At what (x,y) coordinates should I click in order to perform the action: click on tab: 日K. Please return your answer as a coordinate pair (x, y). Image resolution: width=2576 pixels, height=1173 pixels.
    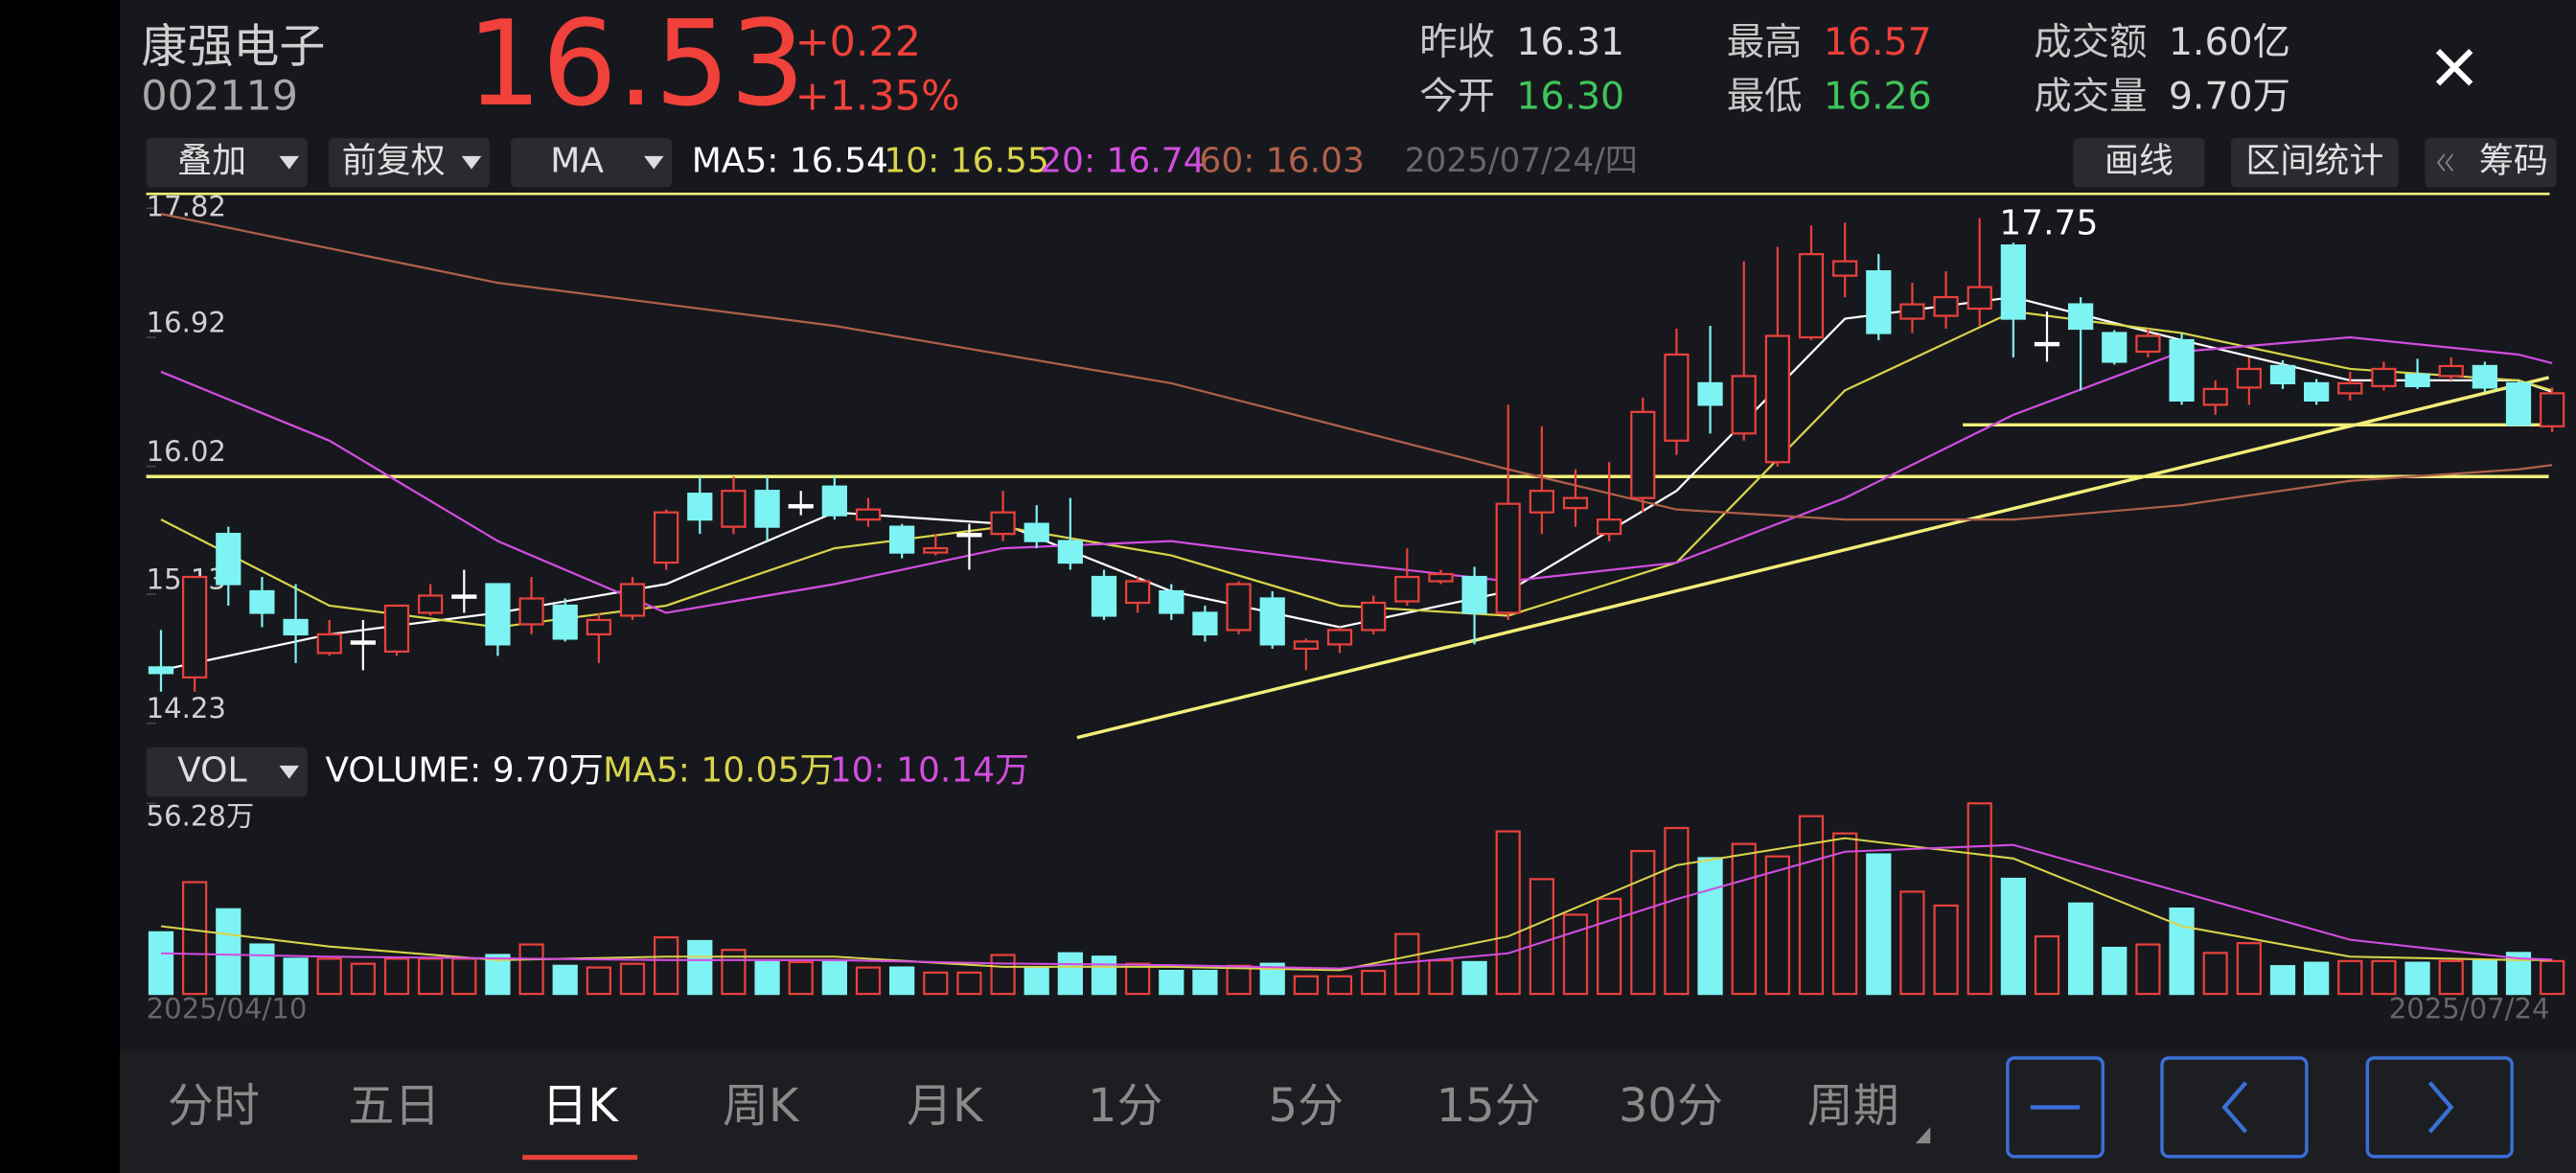
    Looking at the image, I should click on (580, 1106).